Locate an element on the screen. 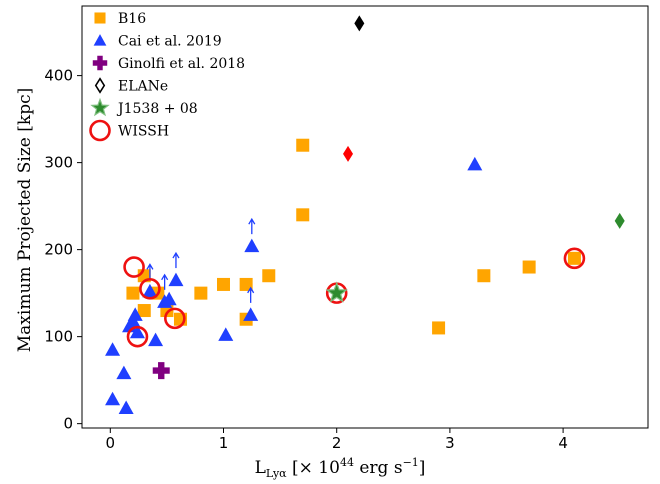 This screenshot has height=484, width=660. x-tick-label: 3 is located at coordinates (450, 443).